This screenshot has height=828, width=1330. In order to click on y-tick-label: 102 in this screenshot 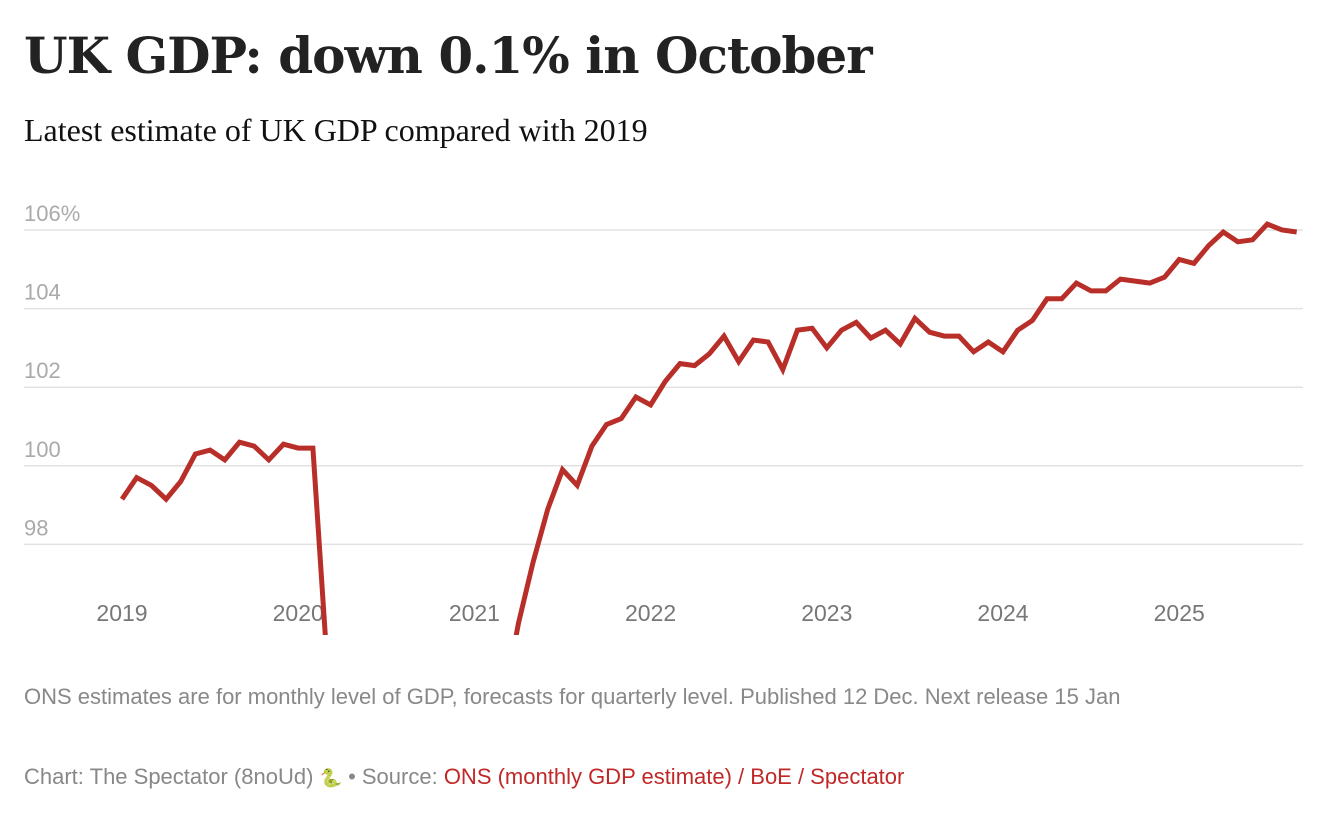, I will do `click(42, 370)`.